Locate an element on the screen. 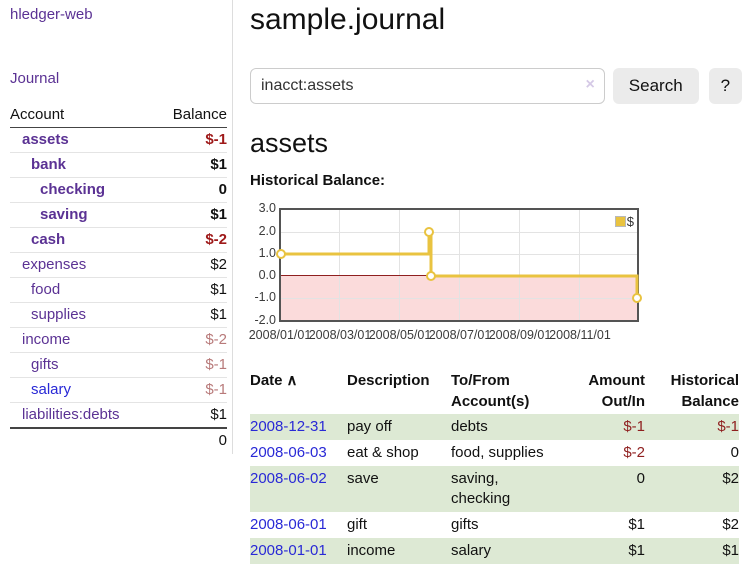 The width and height of the screenshot is (742, 582). account-link-checking: checking is located at coordinates (73, 189).